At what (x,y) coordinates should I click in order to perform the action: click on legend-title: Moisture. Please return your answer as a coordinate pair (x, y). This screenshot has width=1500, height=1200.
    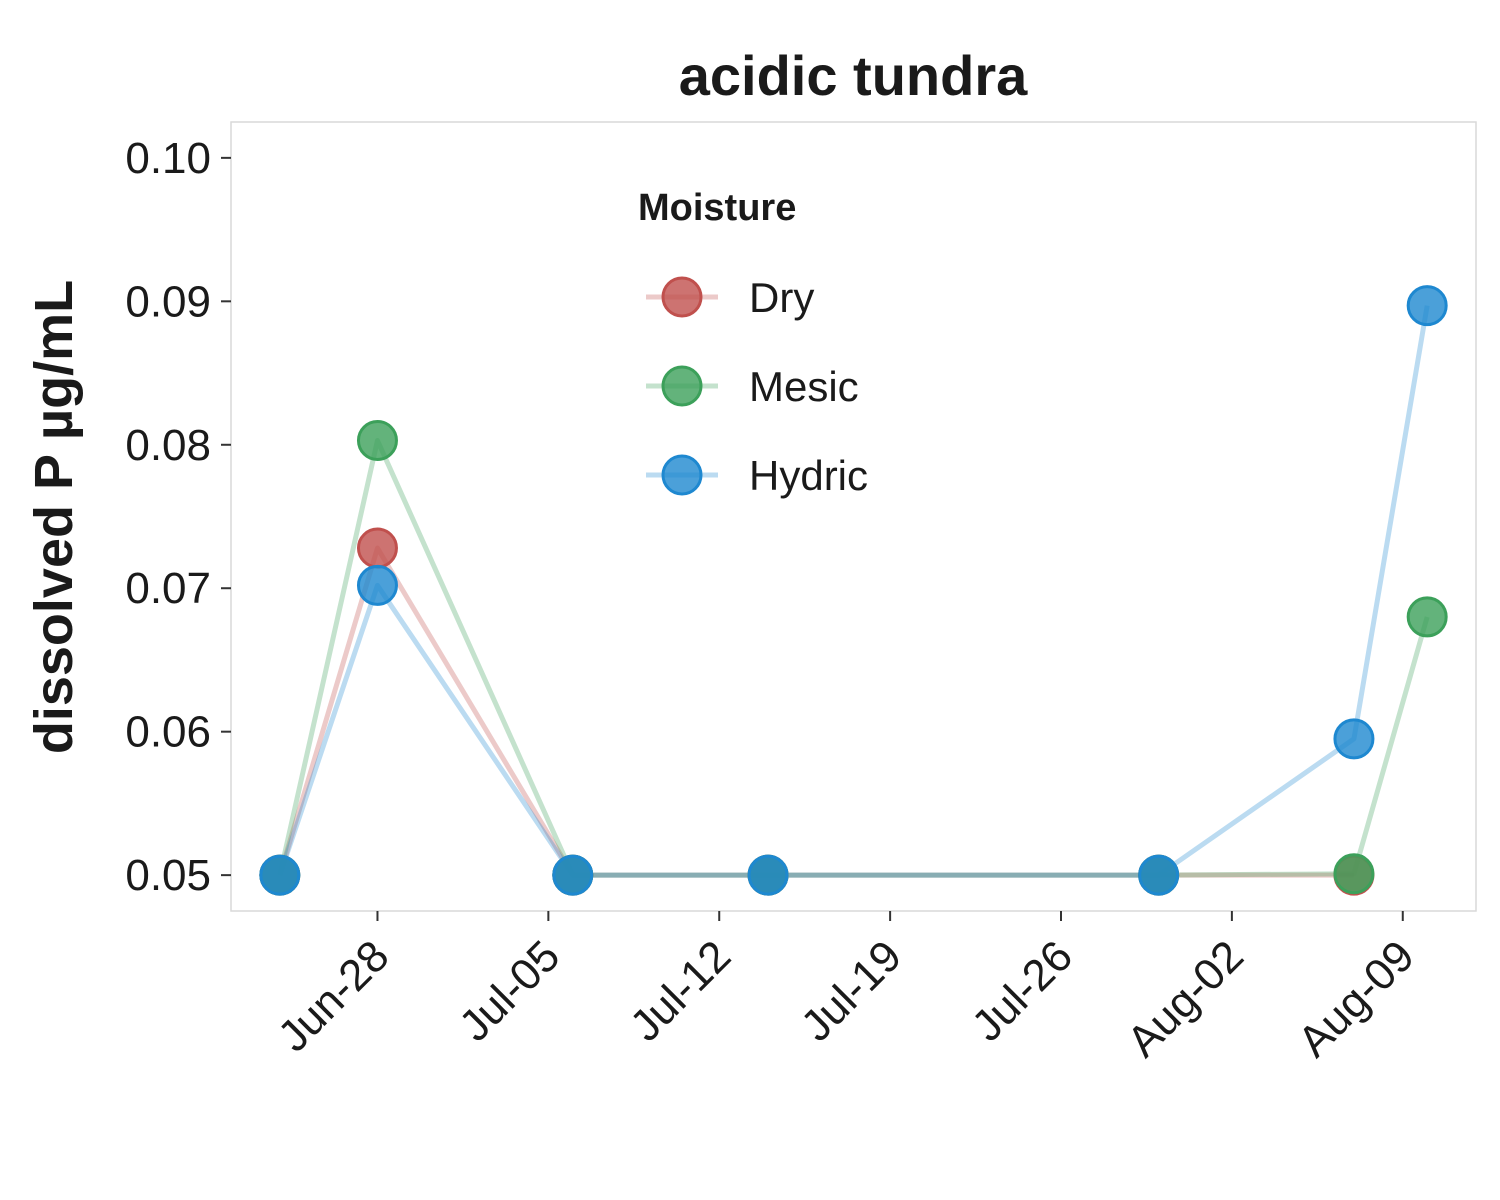
    Looking at the image, I should click on (717, 208).